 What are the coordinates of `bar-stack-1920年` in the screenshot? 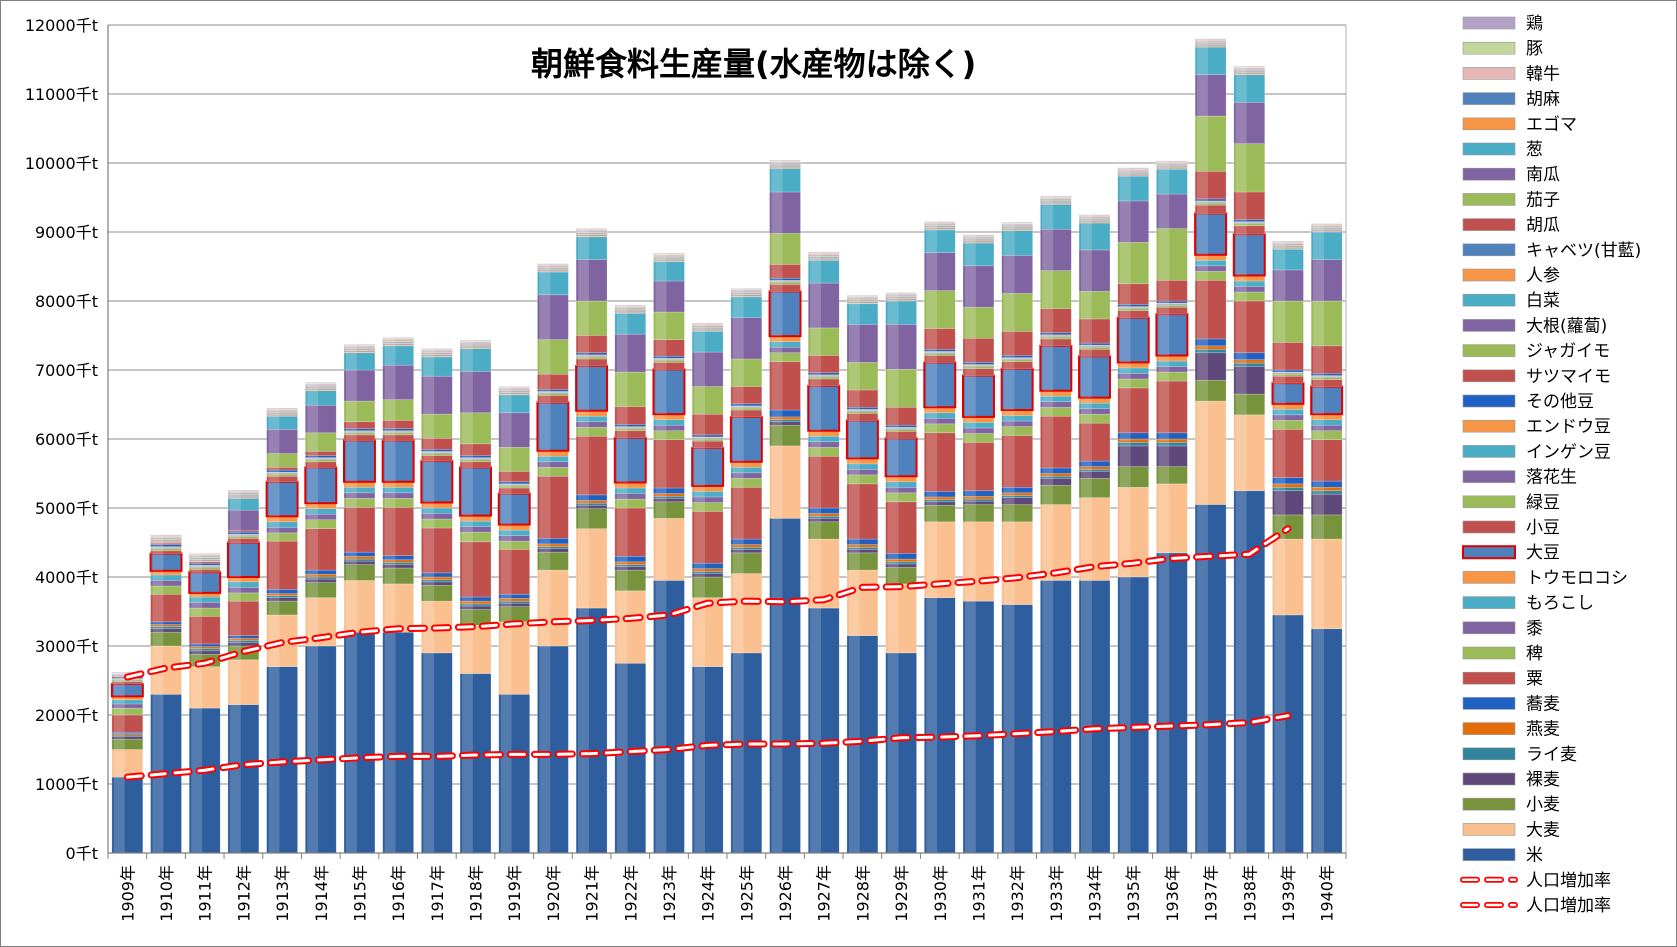 It's located at (553, 558).